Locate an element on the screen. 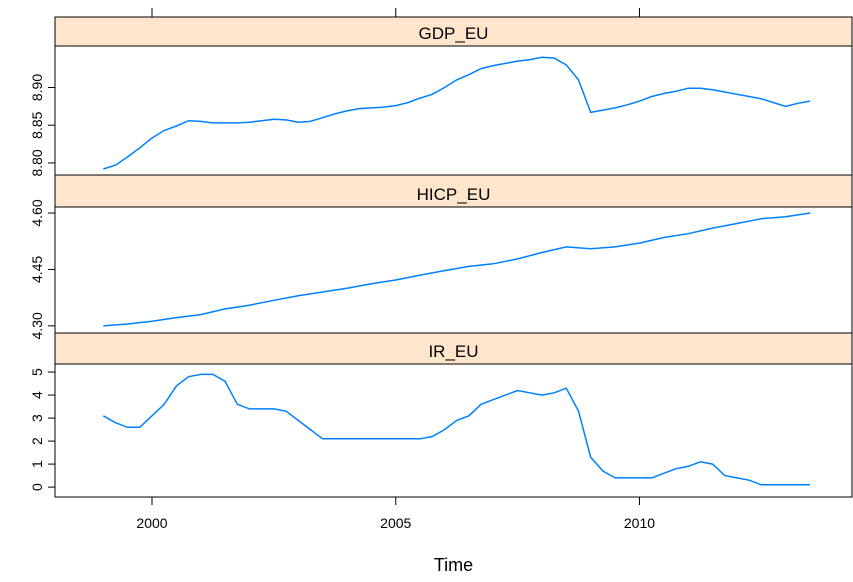 Image resolution: width=853 pixels, height=582 pixels. y-tick-label: 2 is located at coordinates (37, 441).